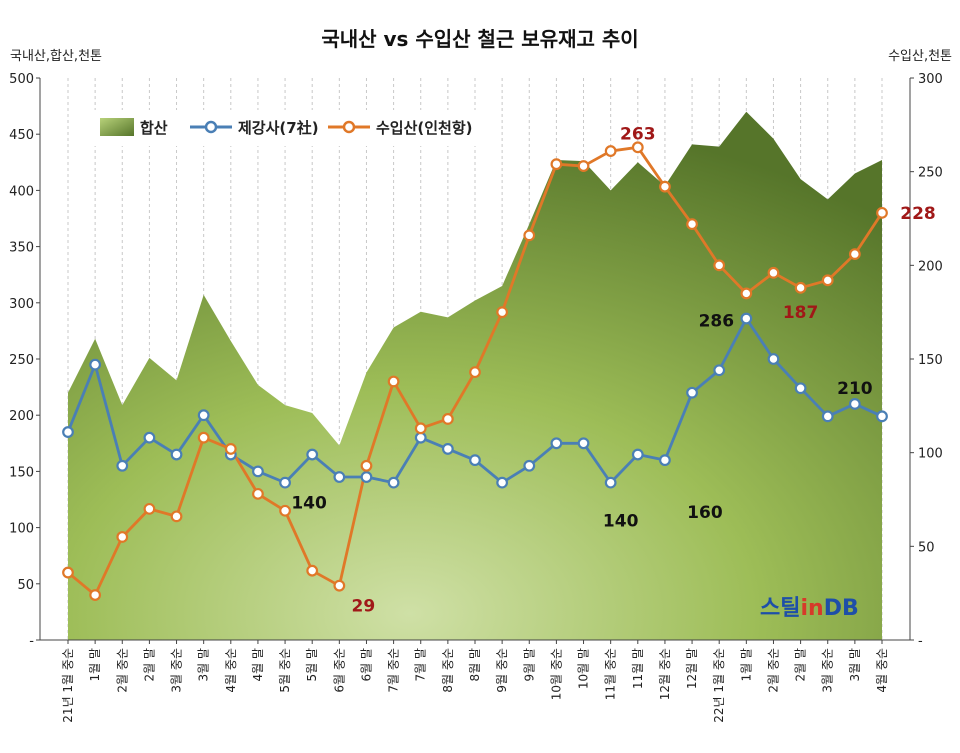 Image resolution: width=960 pixels, height=753 pixels. I want to click on left-tick-label: 400, so click(21, 191).